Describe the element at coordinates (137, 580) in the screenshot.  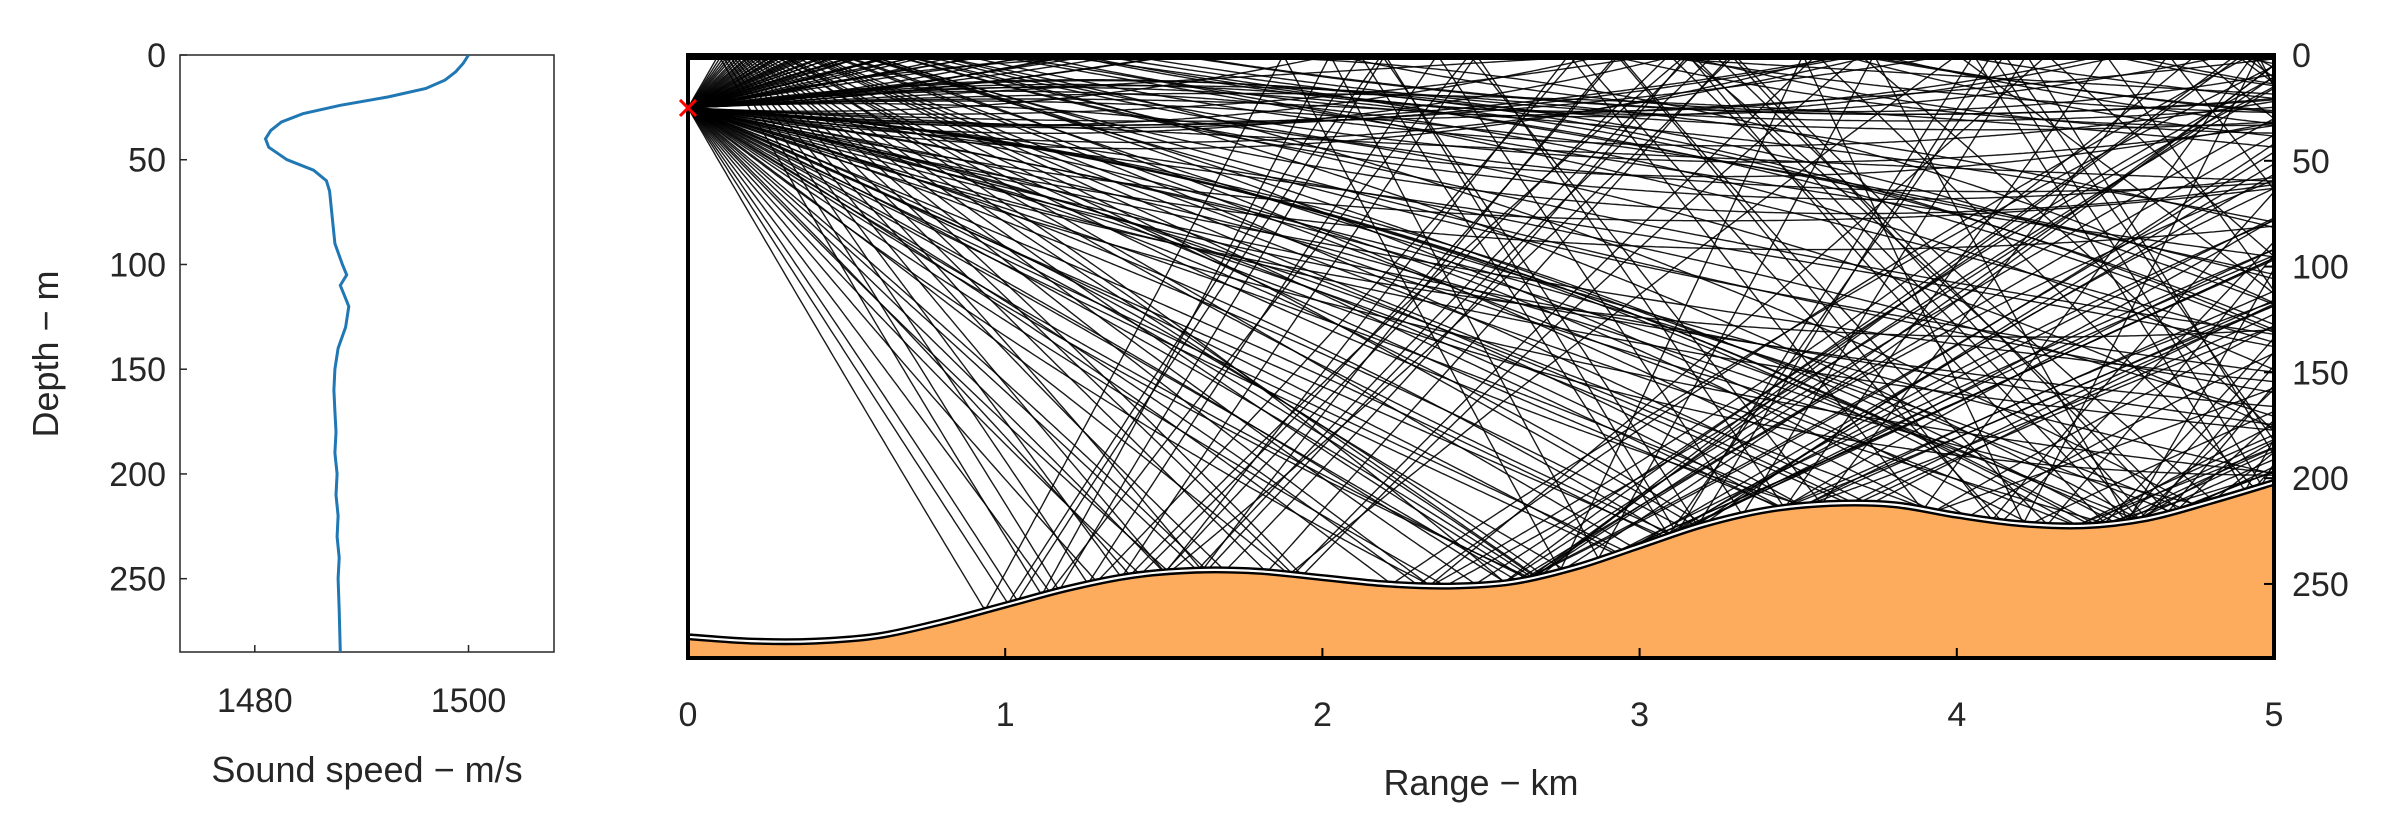
I see `profile-y-tick-label: 250` at that location.